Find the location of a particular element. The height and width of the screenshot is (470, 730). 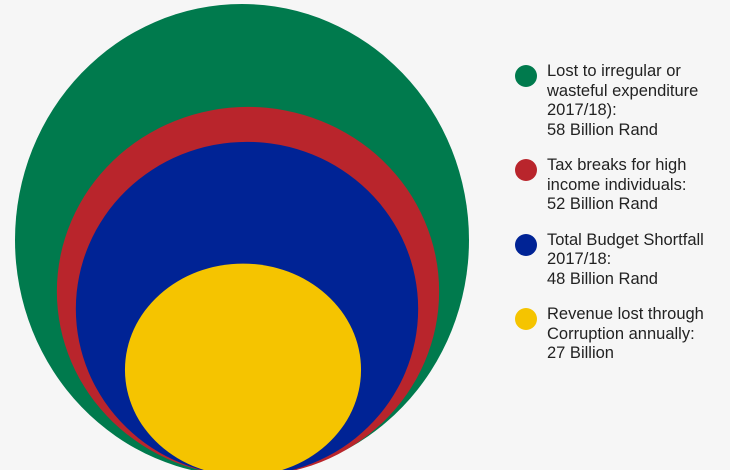

legend-label-line: Lost to irregular or is located at coordinates (614, 71).